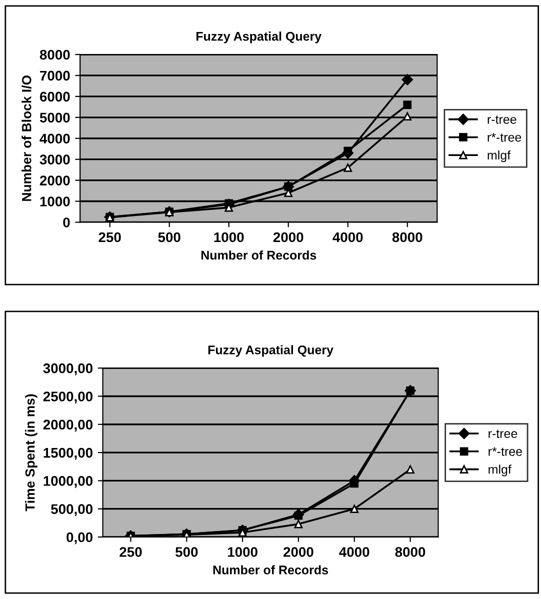 The height and width of the screenshot is (599, 541). I want to click on y-tick-label: 4000, so click(55, 139).